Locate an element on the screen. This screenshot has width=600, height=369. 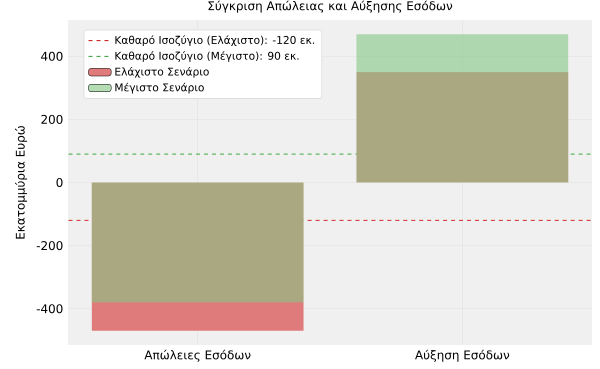
y-tick-label: -200 is located at coordinates (49, 245).